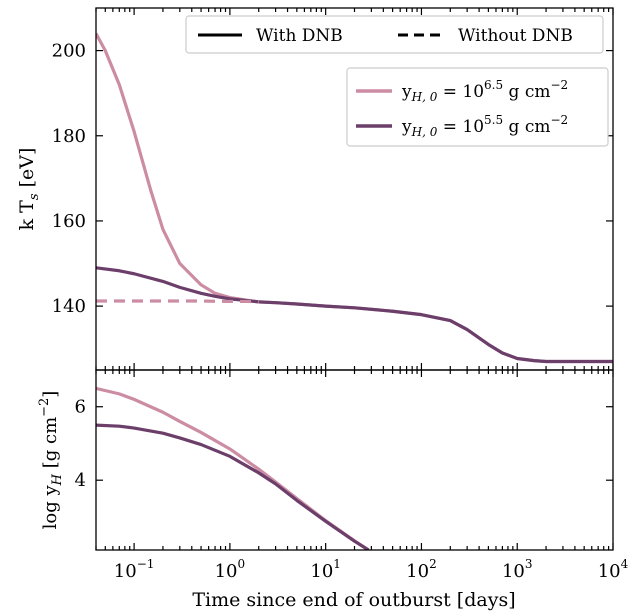 This screenshot has width=641, height=614. I want to click on x-tick-label: 10³, so click(517, 569).